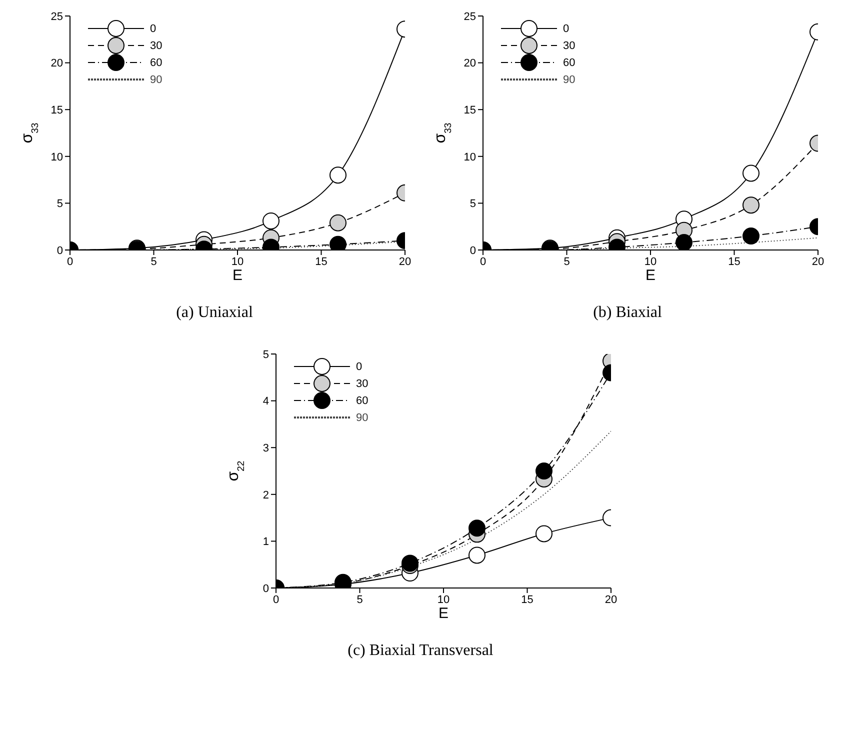 This screenshot has height=742, width=842. I want to click on y-tick-label: 1, so click(265, 542).